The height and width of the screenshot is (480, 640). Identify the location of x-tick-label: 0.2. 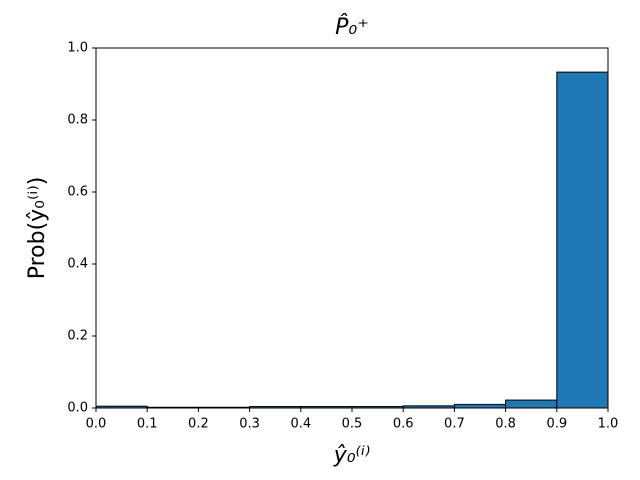
(198, 424).